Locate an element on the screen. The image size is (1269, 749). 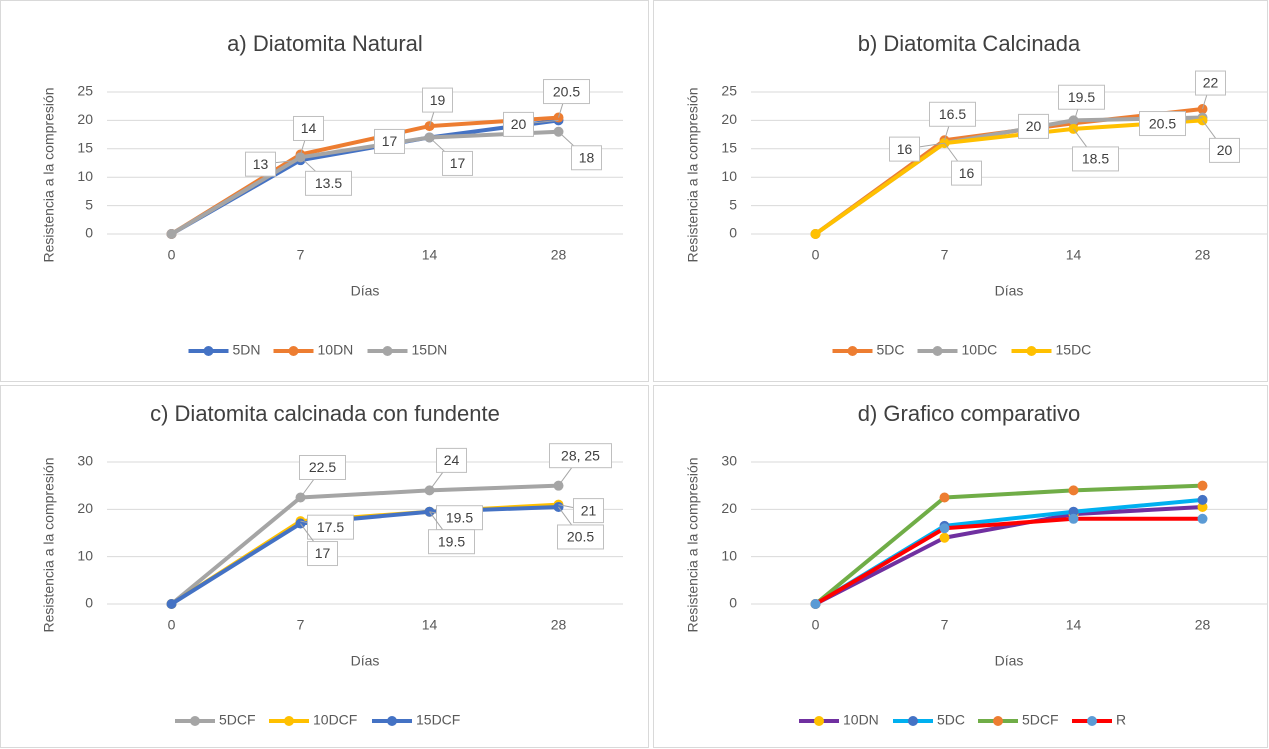
y-tick-label: 30 is located at coordinates (85, 461).